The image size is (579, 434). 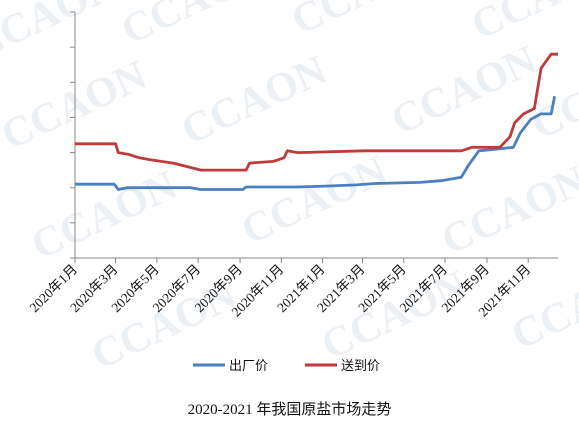 What do you see at coordinates (360, 366) in the screenshot?
I see `legend-label-delivered-price: 送到价` at bounding box center [360, 366].